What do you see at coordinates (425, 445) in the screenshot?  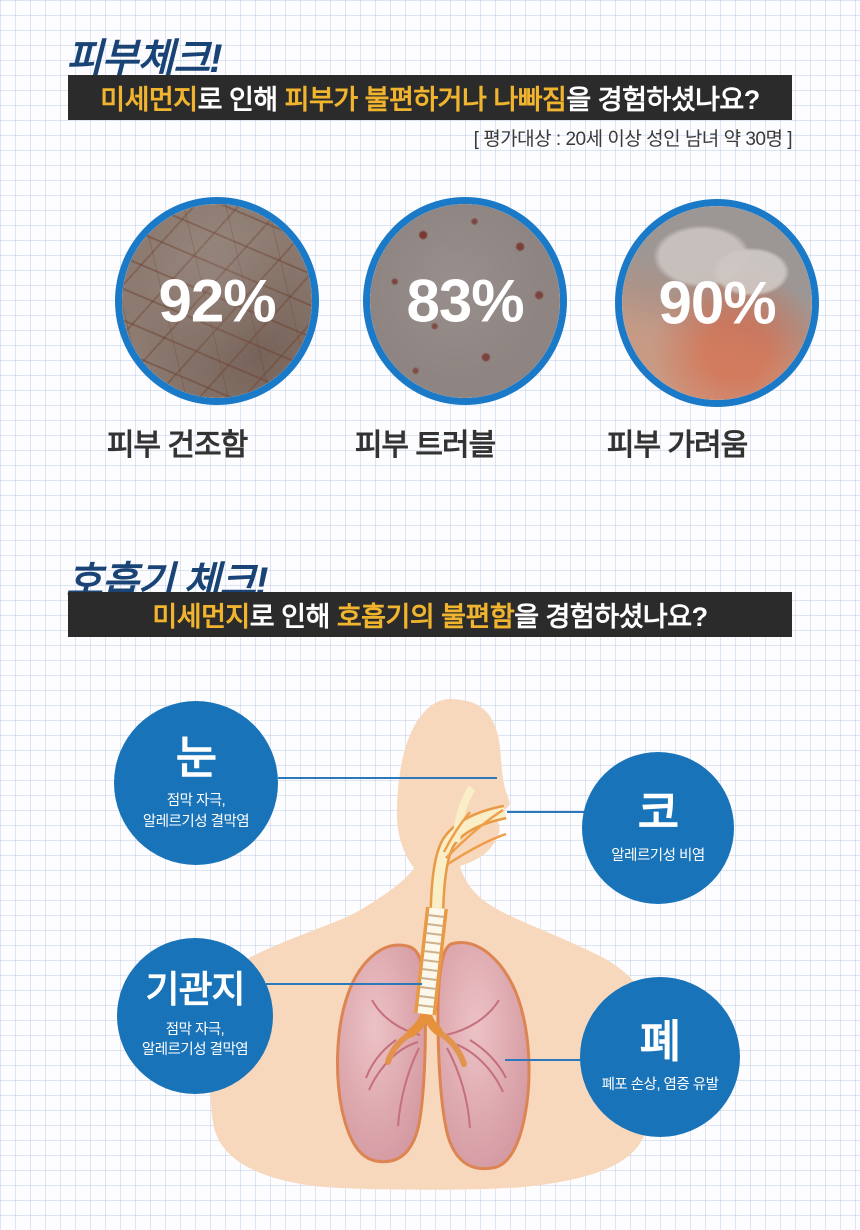 I see `stat-label-skin-trouble: 피부 트러블` at bounding box center [425, 445].